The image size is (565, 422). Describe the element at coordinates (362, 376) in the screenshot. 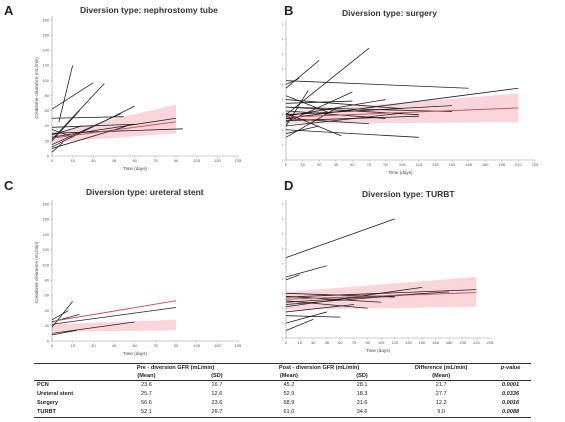

I see `subheader-post-sd: (SD)` at that location.